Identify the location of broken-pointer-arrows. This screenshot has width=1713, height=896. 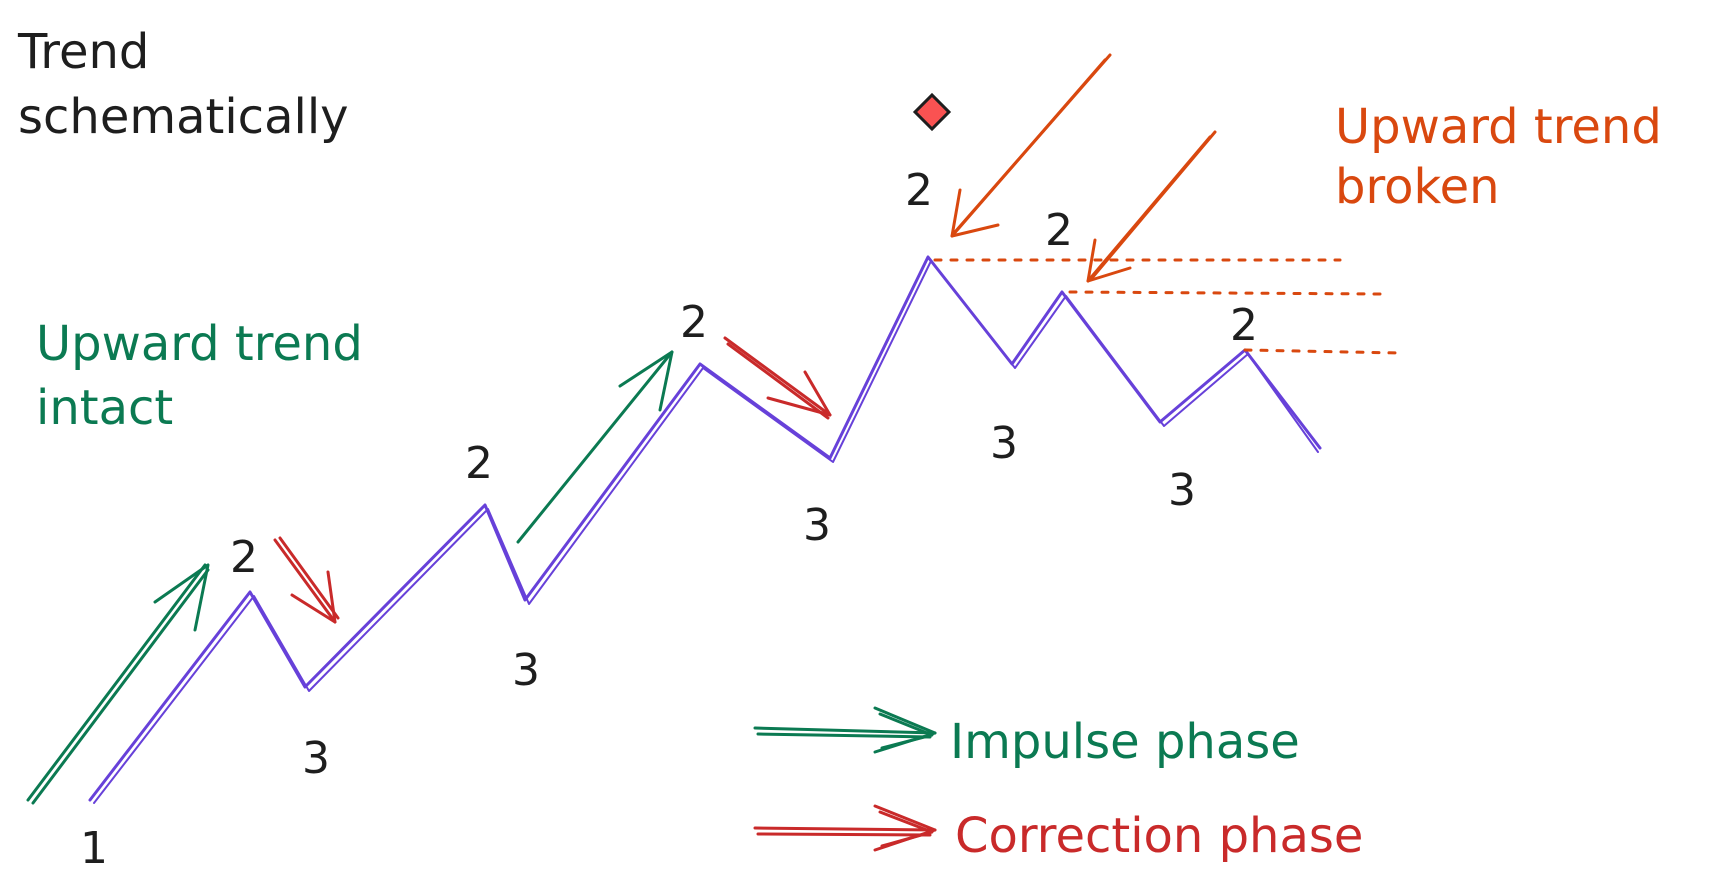
(1083, 168).